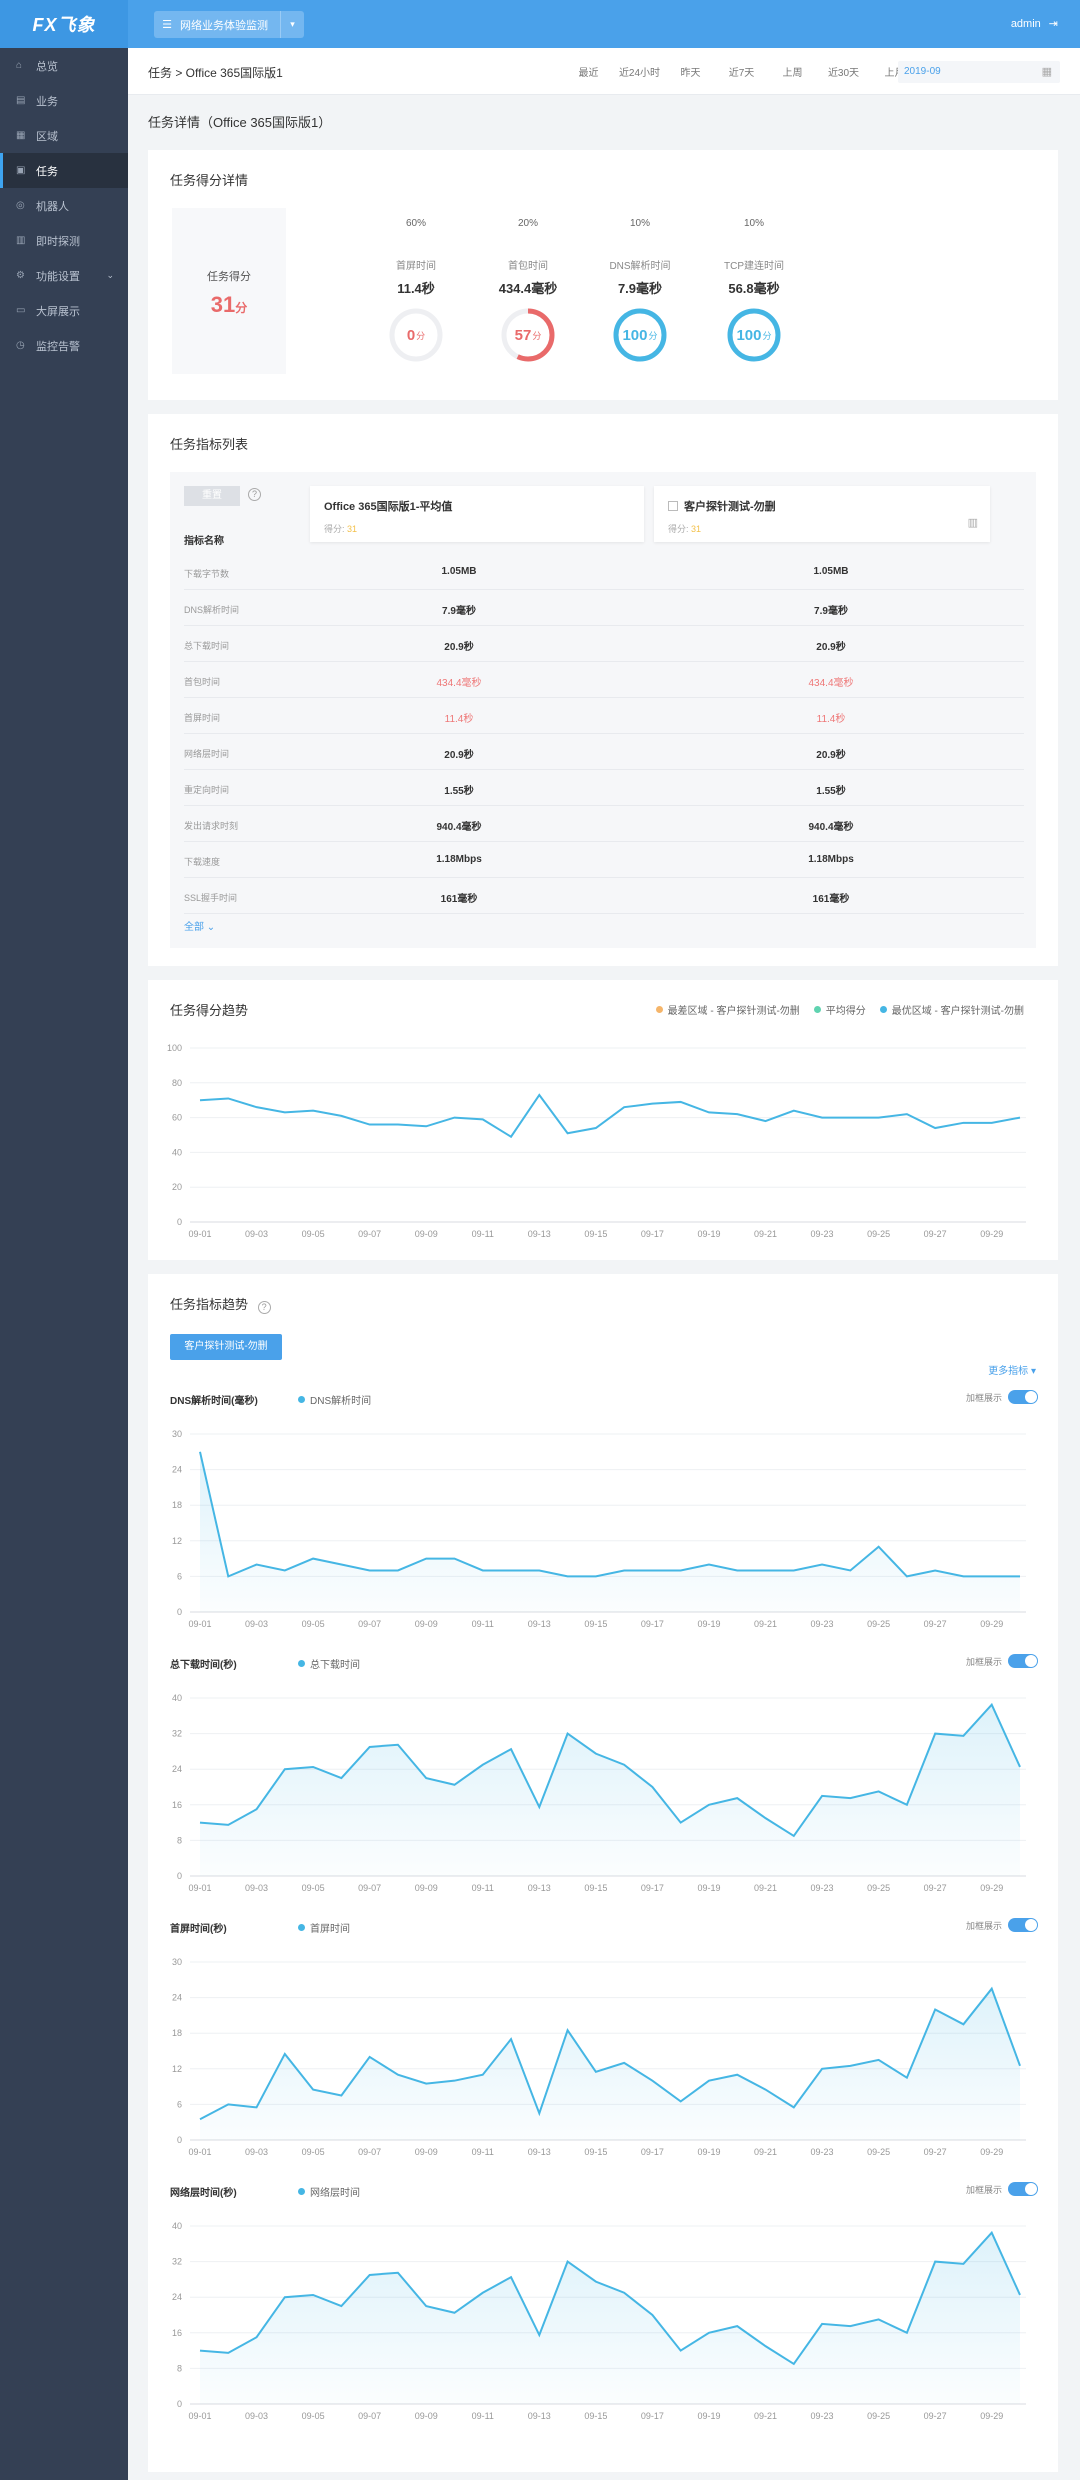 The height and width of the screenshot is (2480, 1080). Describe the element at coordinates (329, 2191) in the screenshot. I see `subchart-legend: 网络层时间` at that location.